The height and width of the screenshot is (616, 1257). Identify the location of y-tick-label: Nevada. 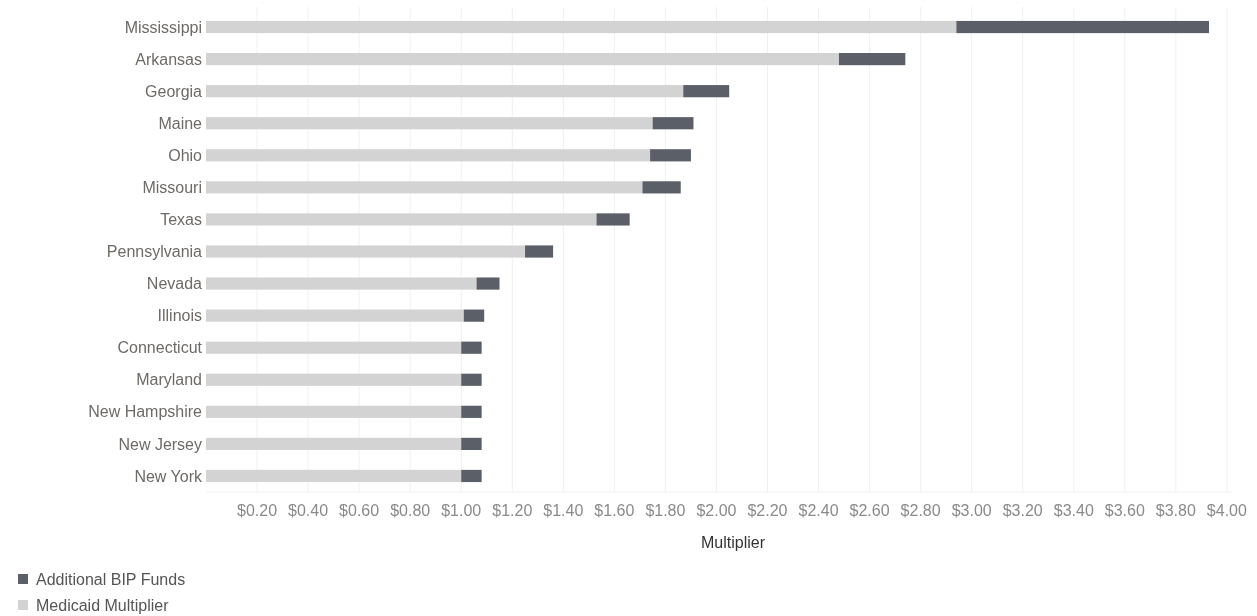
(174, 284).